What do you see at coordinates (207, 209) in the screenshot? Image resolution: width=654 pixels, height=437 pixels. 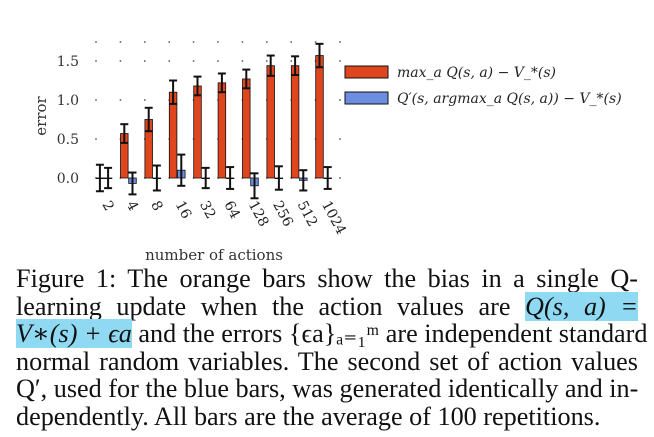 I see `x-tick-label: 32` at bounding box center [207, 209].